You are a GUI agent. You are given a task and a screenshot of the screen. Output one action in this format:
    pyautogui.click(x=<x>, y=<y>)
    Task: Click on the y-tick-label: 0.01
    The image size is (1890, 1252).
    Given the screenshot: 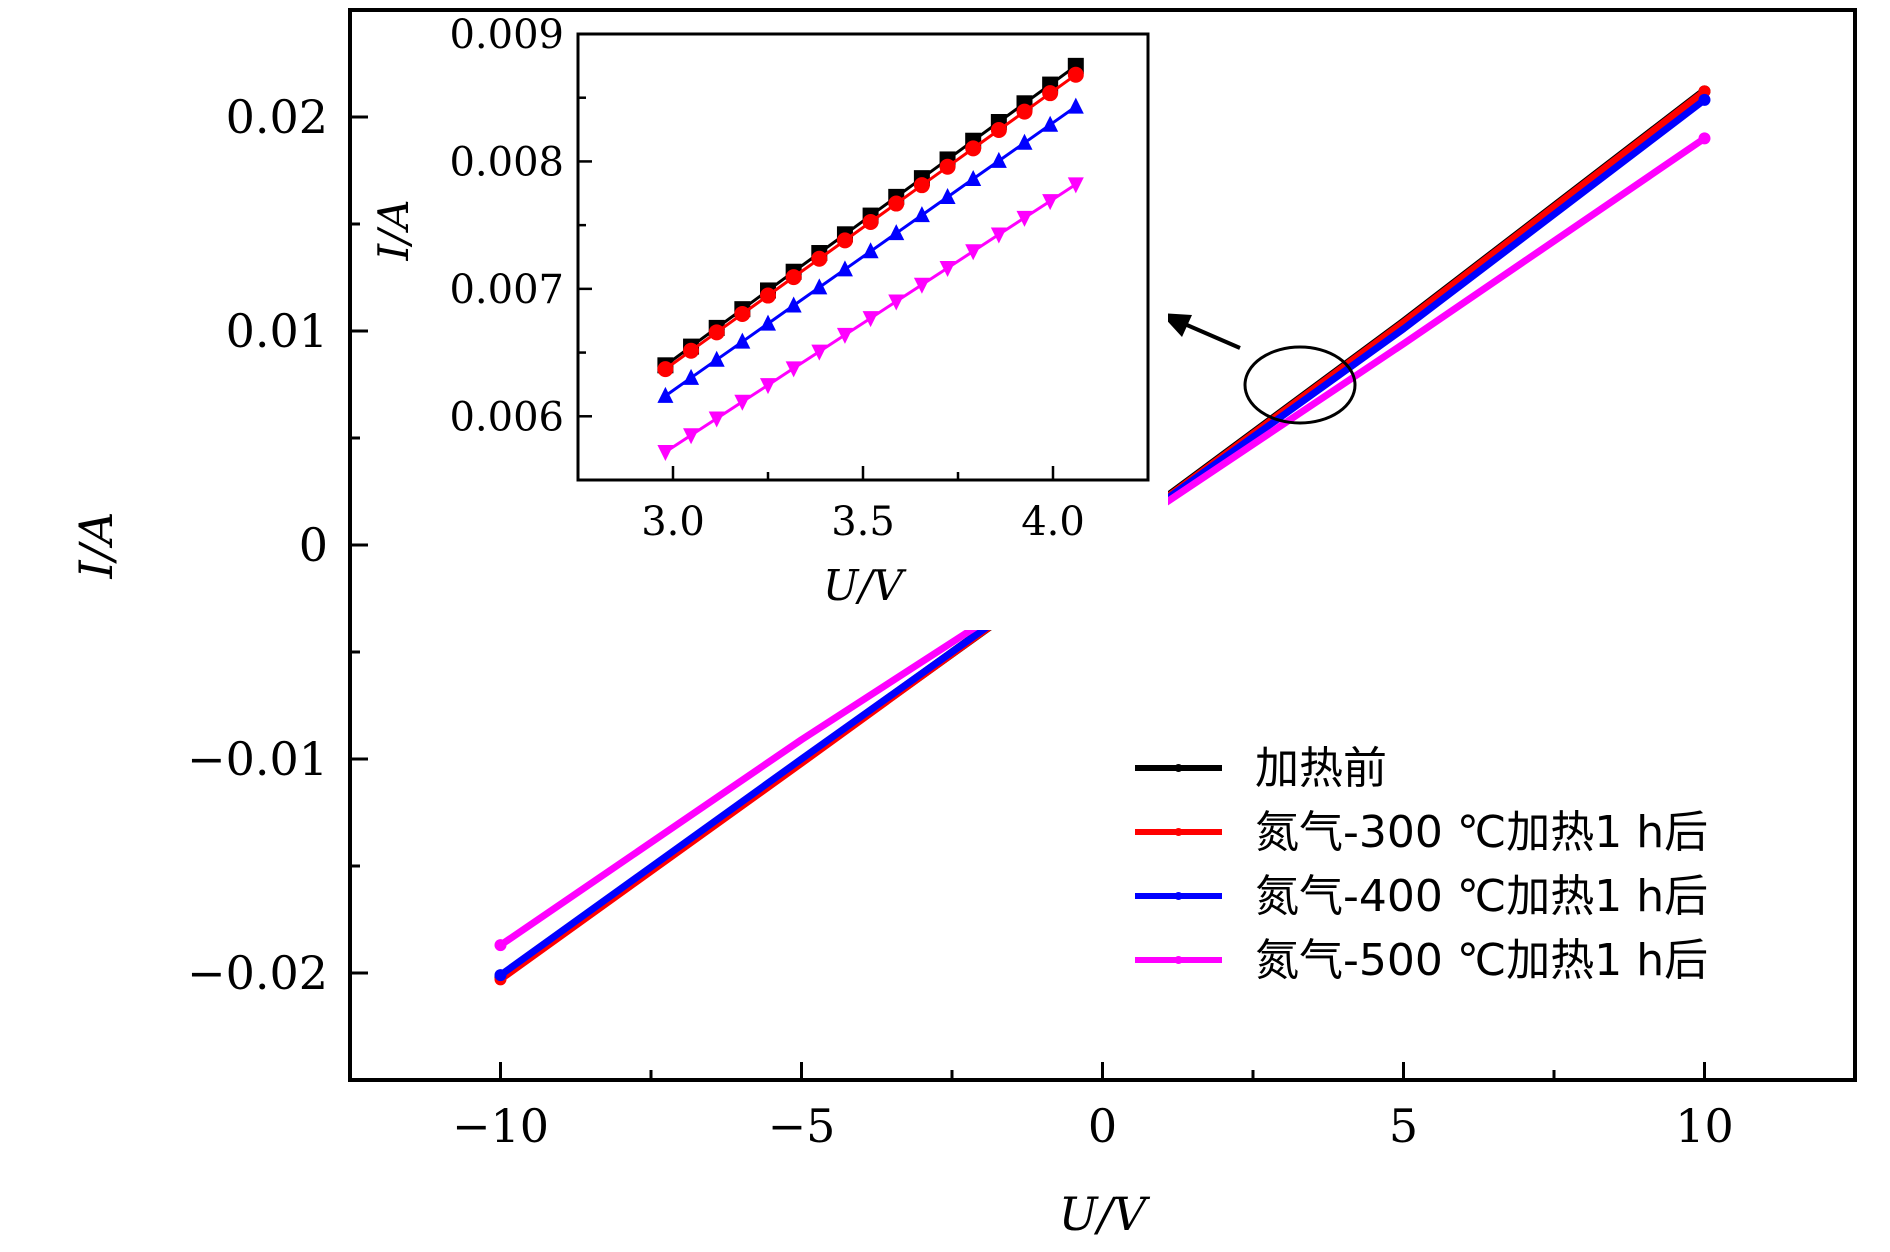 What is the action you would take?
    pyautogui.click(x=277, y=331)
    